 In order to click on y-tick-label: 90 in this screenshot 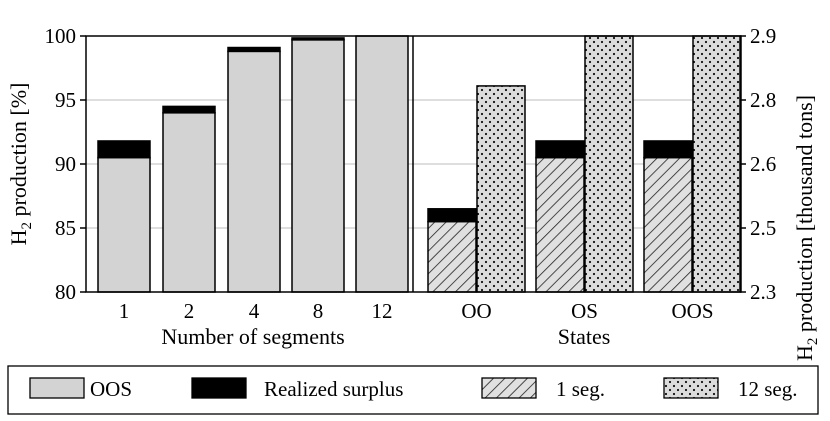, I will do `click(65, 164)`.